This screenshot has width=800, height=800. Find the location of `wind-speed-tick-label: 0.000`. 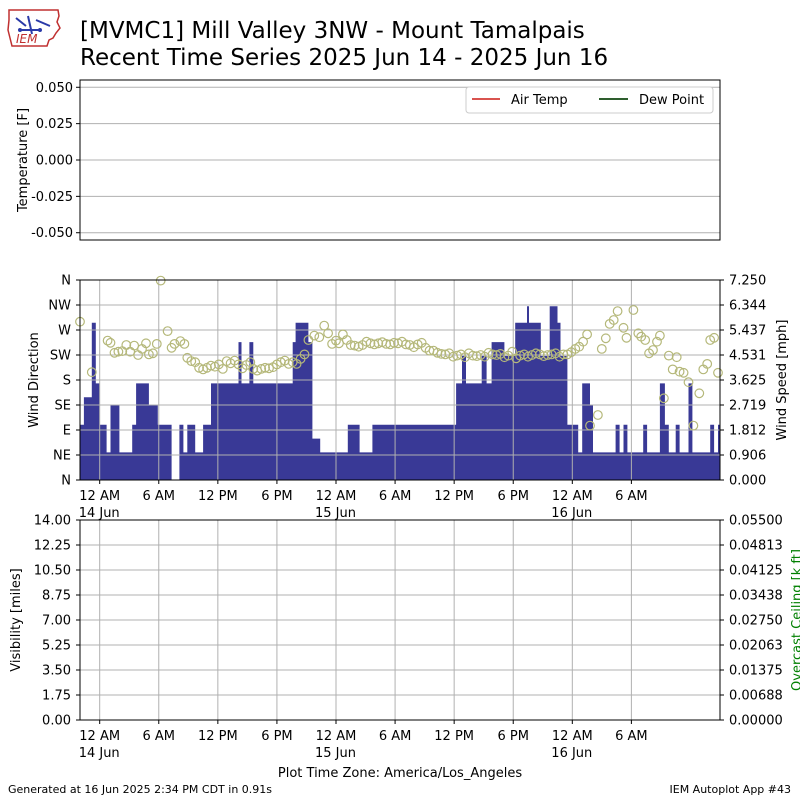

wind-speed-tick-label: 0.000 is located at coordinates (747, 481).